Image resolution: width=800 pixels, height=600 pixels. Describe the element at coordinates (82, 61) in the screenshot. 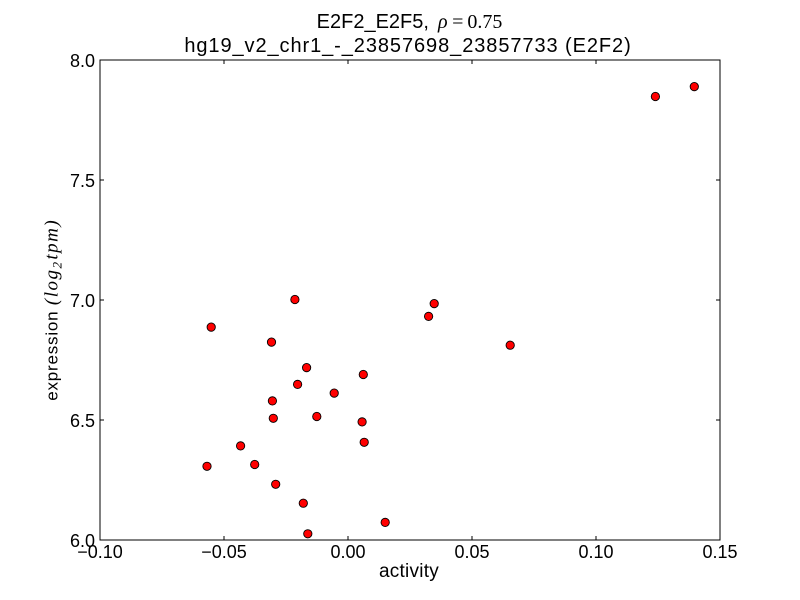

I see `svg-text: 8.0` at that location.